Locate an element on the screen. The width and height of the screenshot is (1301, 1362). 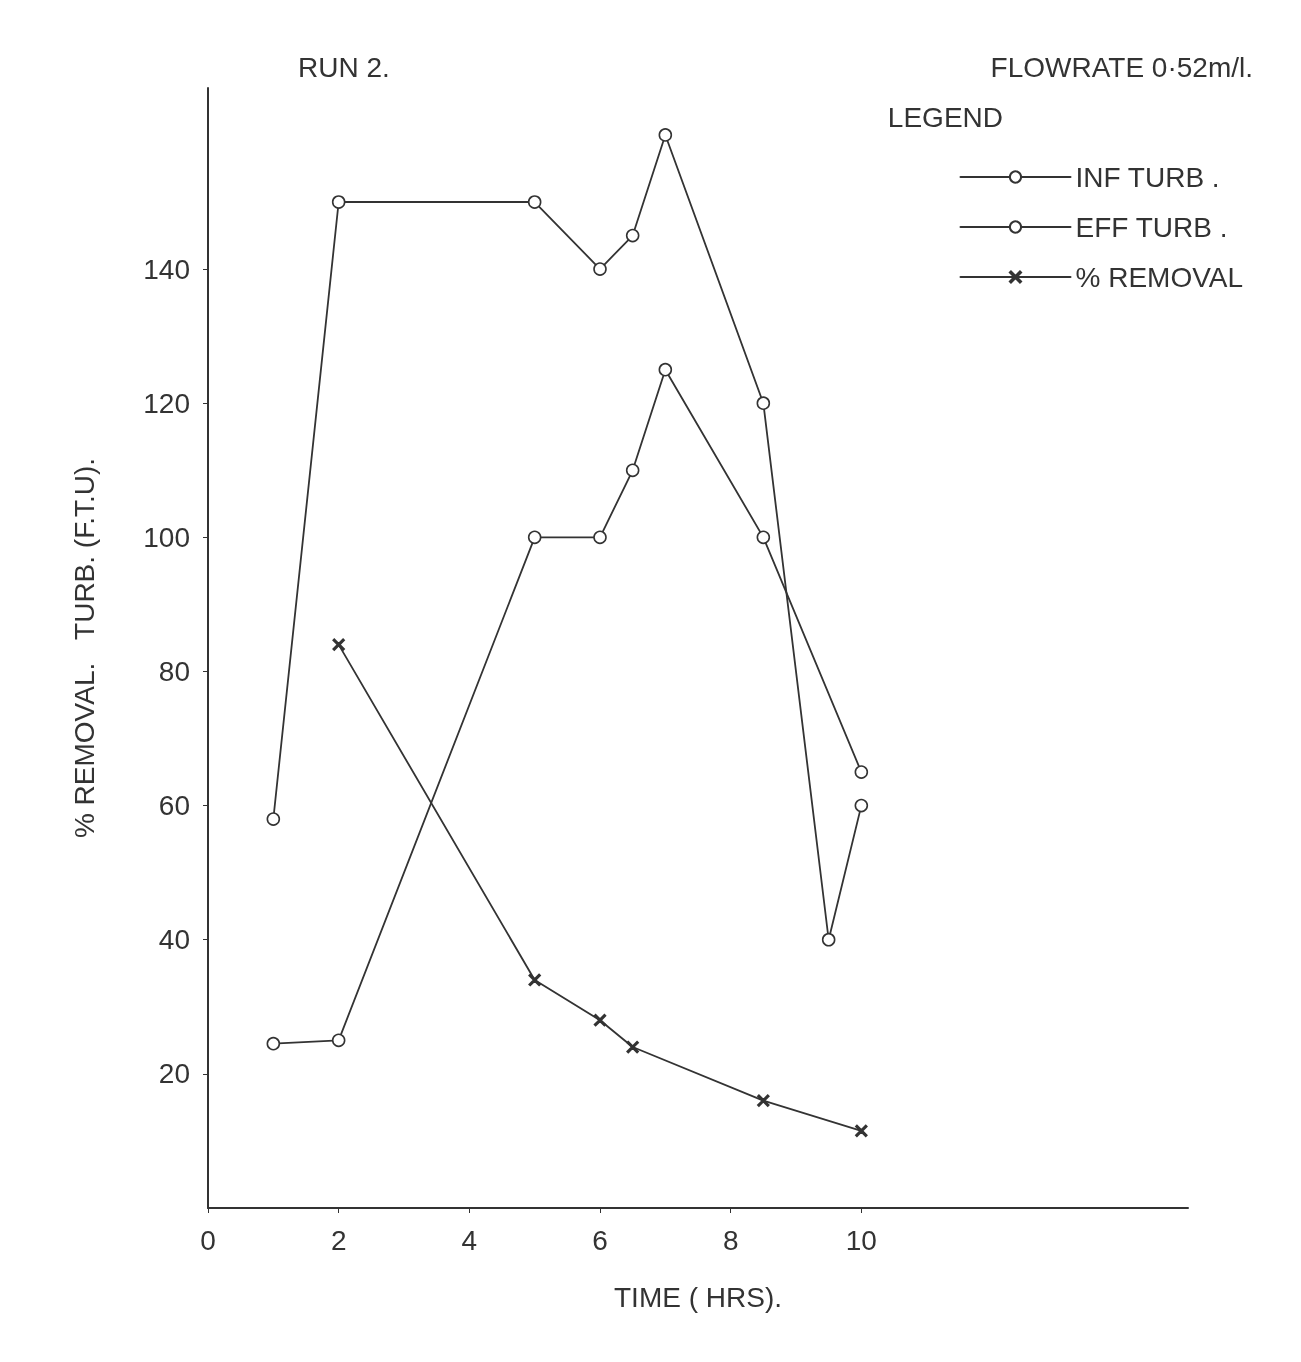
y-tick-label: 60 is located at coordinates (174, 806).